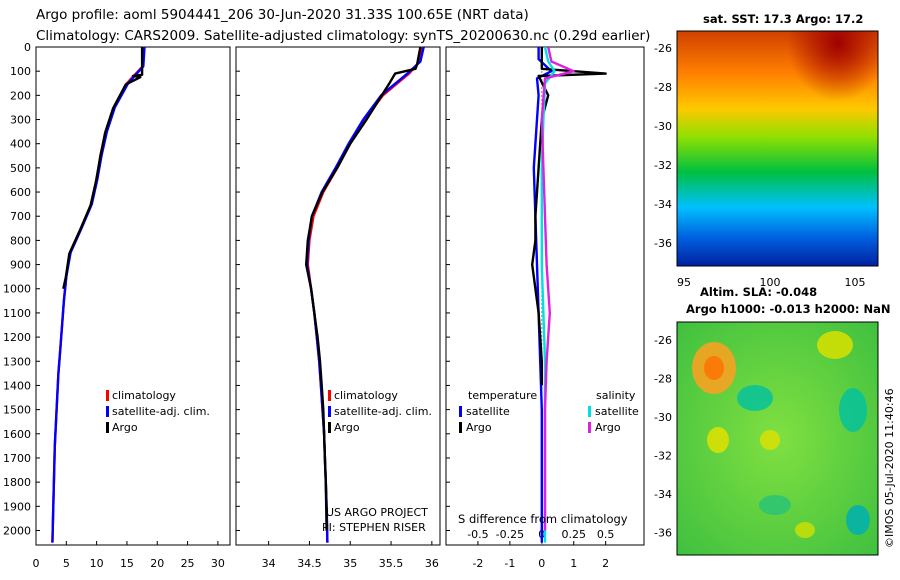 The image size is (900, 580). Describe the element at coordinates (510, 534) in the screenshot. I see `x-top-tick-label: -0.25` at that location.